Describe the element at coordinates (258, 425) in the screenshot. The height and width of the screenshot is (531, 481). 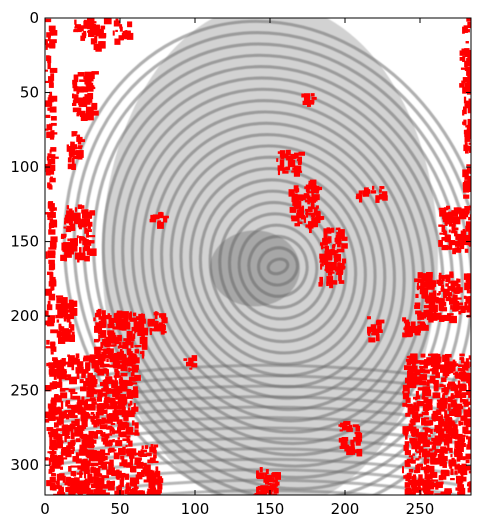
I see `ridge-line` at that location.